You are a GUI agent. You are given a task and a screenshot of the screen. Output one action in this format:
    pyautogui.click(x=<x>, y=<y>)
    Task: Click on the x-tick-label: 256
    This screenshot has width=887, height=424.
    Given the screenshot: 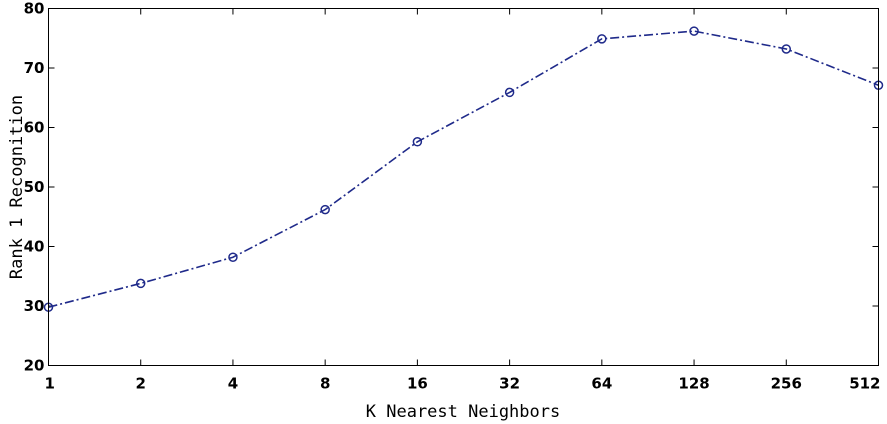 What is the action you would take?
    pyautogui.click(x=786, y=384)
    